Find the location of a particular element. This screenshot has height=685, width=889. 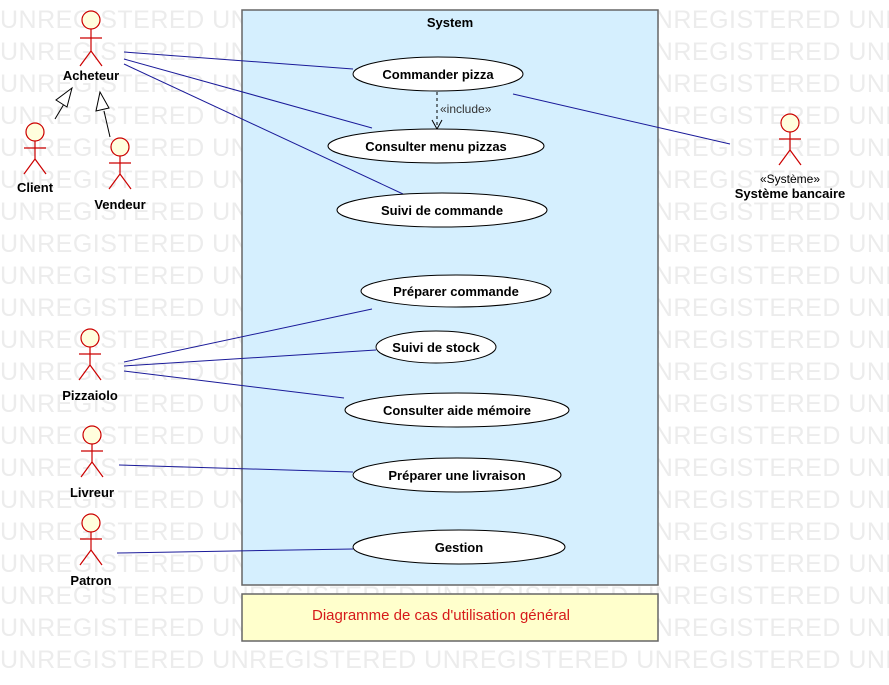

actor-patron is located at coordinates (91, 539).